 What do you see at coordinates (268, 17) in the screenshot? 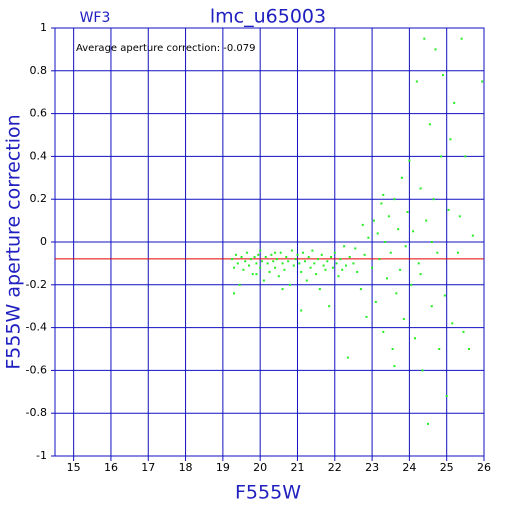
I see `chart-title: lmc_u65003` at bounding box center [268, 17].